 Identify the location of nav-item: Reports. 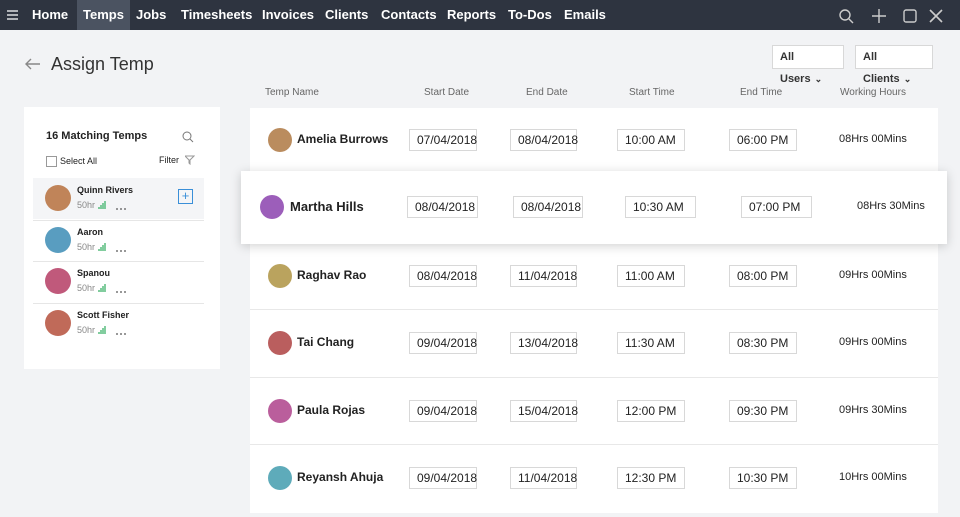
(472, 14).